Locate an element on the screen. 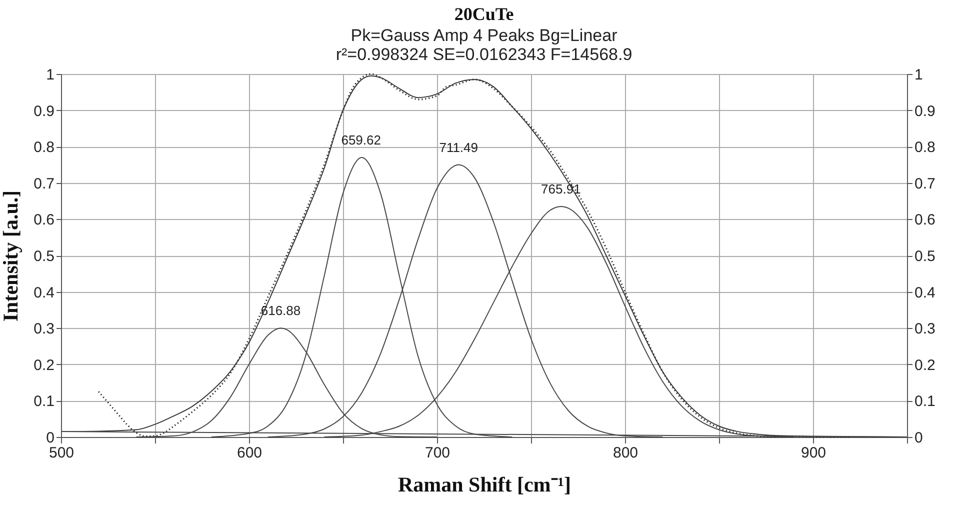  x-axis-title: Raman Shift [cm⁻¹] is located at coordinates (485, 484).